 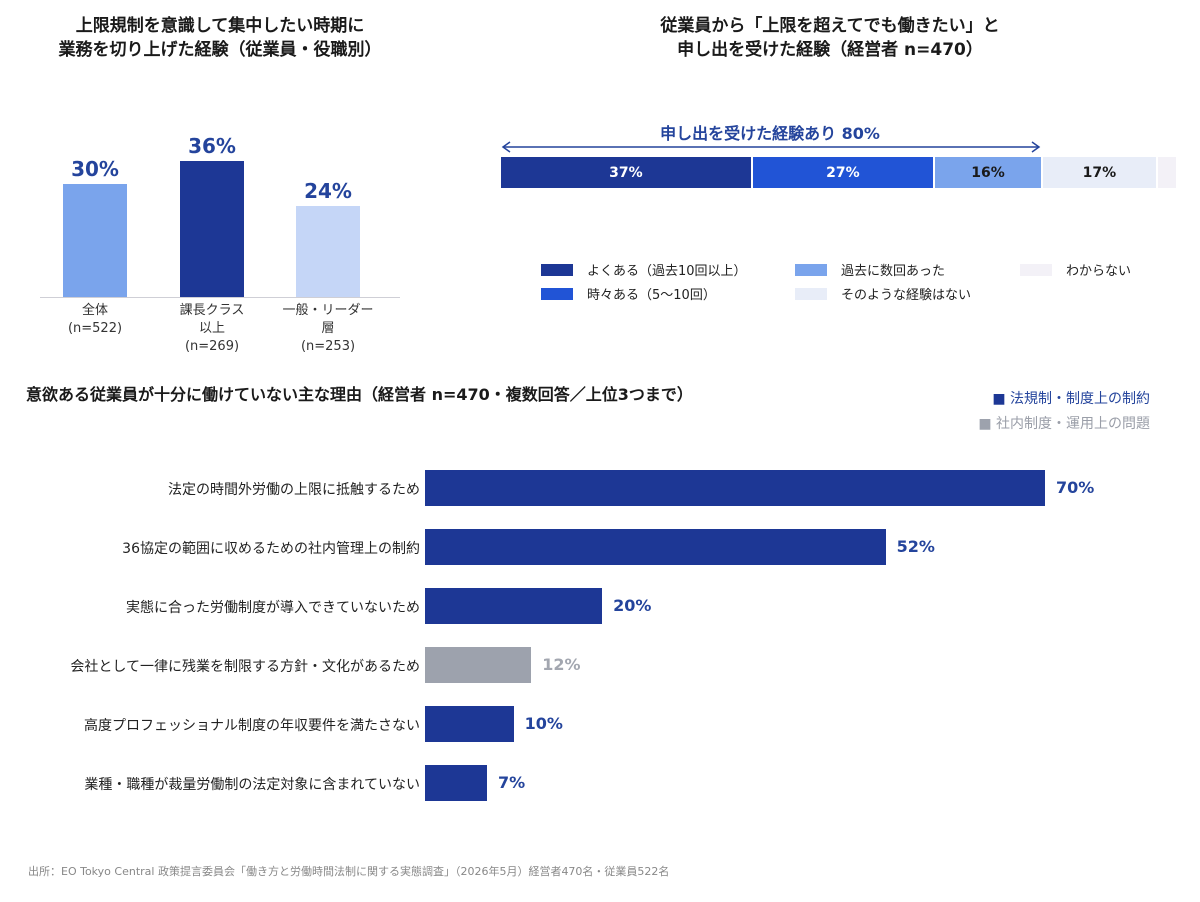 What do you see at coordinates (220, 38) in the screenshot?
I see `panel1-title: 上限規制を意識して集中したい時期に 業務を切り上げた経験（従業員・役職別）` at bounding box center [220, 38].